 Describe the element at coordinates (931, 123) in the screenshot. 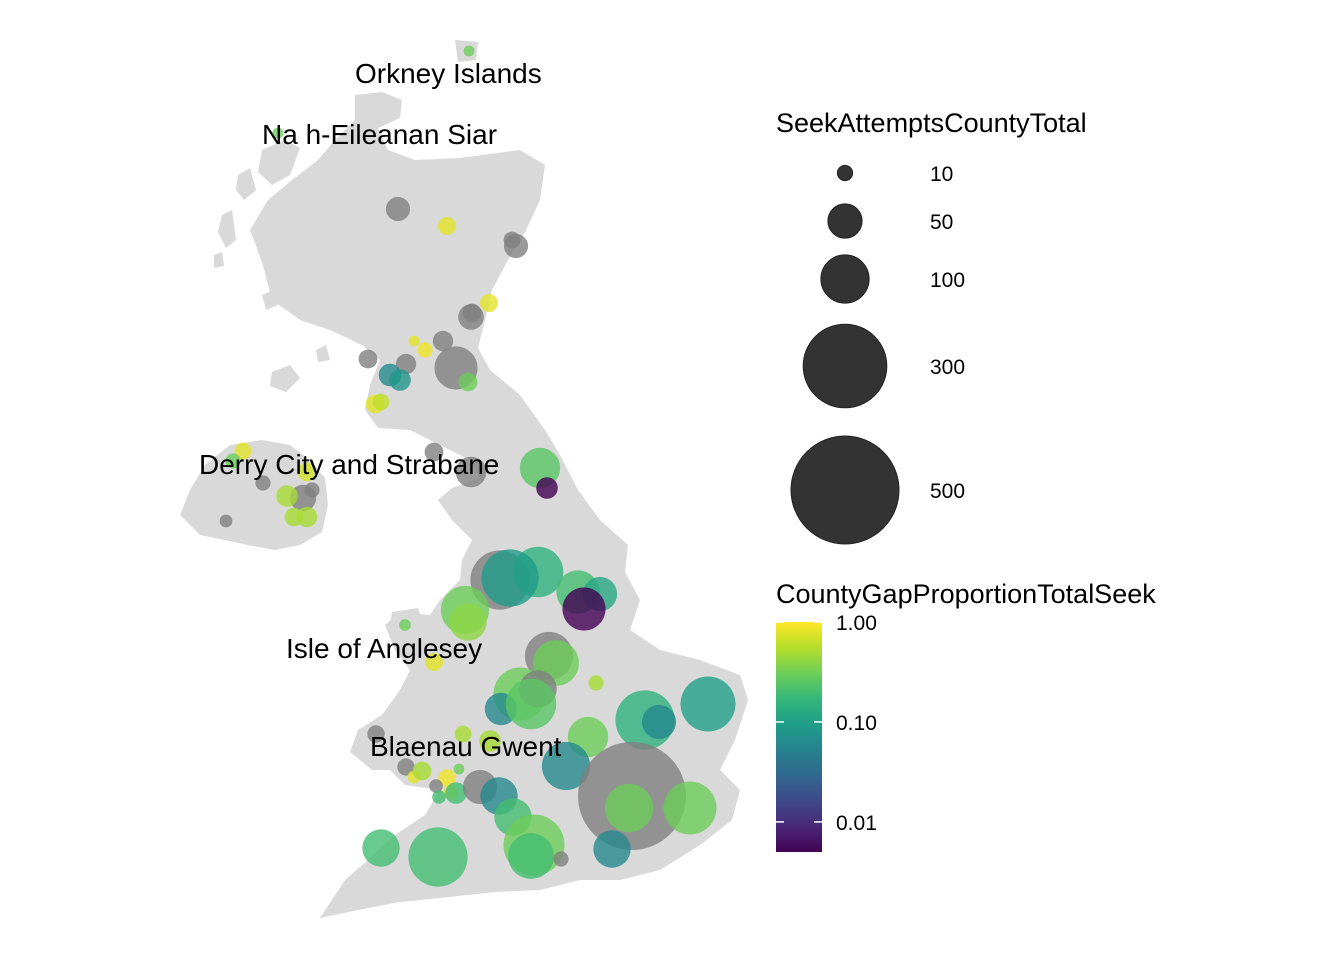

I see `size-legend-title: SeekAttemptsCountyTotal` at that location.